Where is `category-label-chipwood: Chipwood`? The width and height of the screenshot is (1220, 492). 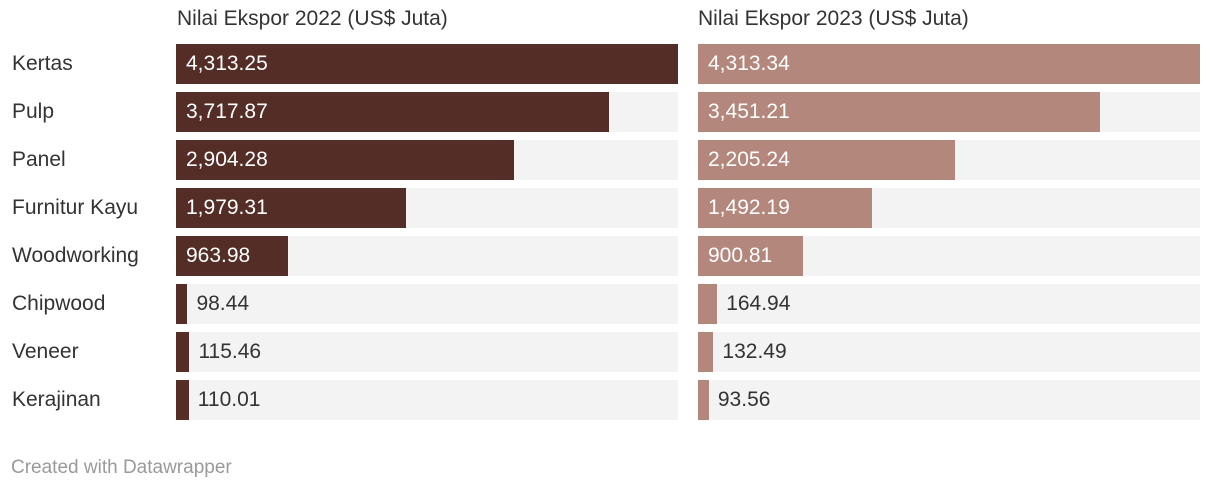 category-label-chipwood: Chipwood is located at coordinates (59, 303).